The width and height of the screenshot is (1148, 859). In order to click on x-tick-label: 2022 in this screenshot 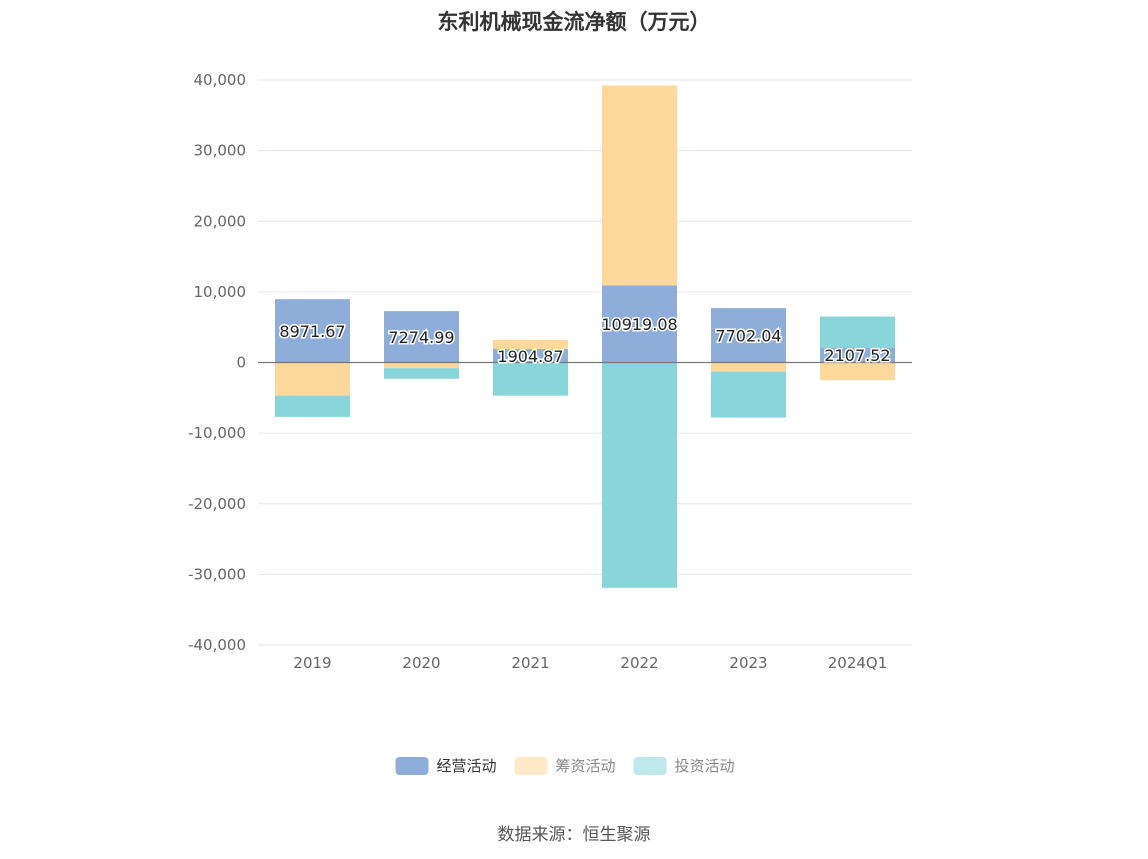, I will do `click(639, 663)`.